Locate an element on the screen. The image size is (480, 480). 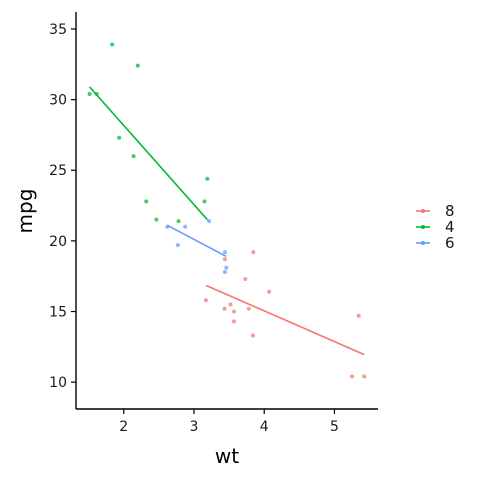
x-axis-title: wt is located at coordinates (227, 456).